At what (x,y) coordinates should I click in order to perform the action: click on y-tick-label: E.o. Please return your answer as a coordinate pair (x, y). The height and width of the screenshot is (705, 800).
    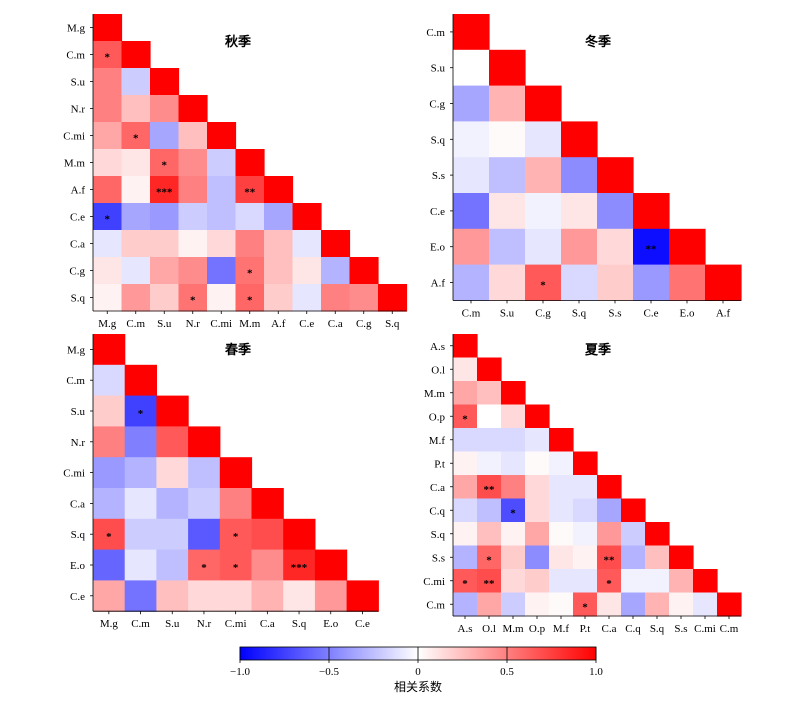
    Looking at the image, I should click on (437, 248).